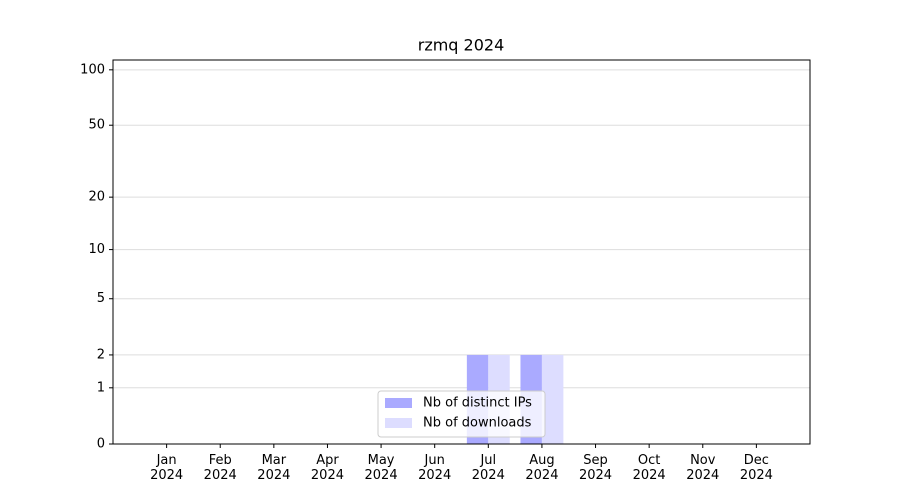 Image resolution: width=900 pixels, height=500 pixels. I want to click on y-tick-label: 50, so click(96, 125).